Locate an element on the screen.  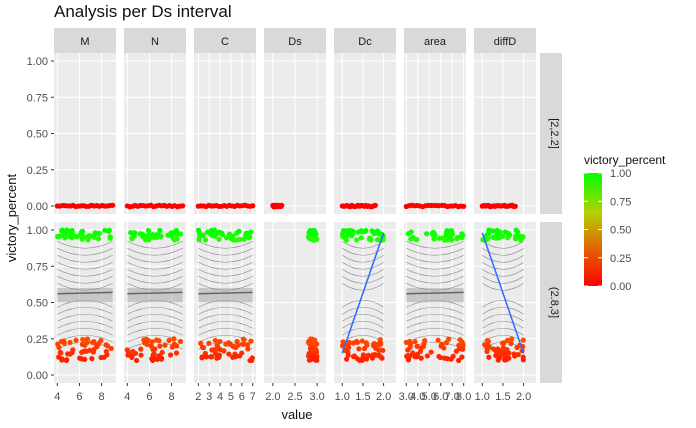
legend-label: 0.00 is located at coordinates (620, 287).